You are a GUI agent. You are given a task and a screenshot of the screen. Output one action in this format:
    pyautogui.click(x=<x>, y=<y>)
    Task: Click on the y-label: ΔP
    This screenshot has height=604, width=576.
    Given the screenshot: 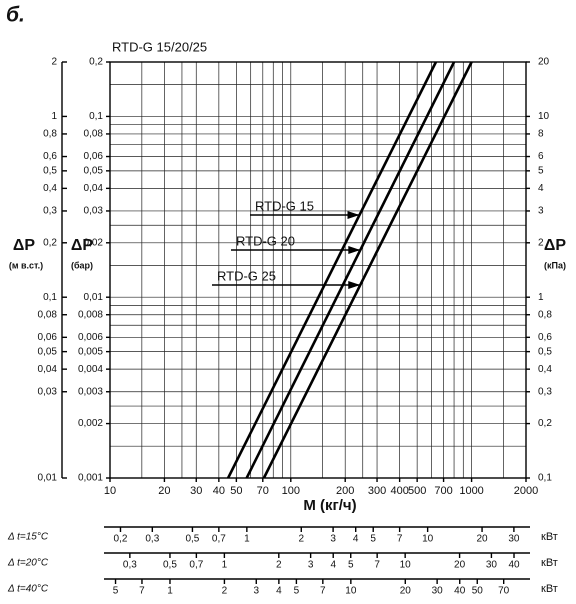 What is the action you would take?
    pyautogui.click(x=82, y=245)
    